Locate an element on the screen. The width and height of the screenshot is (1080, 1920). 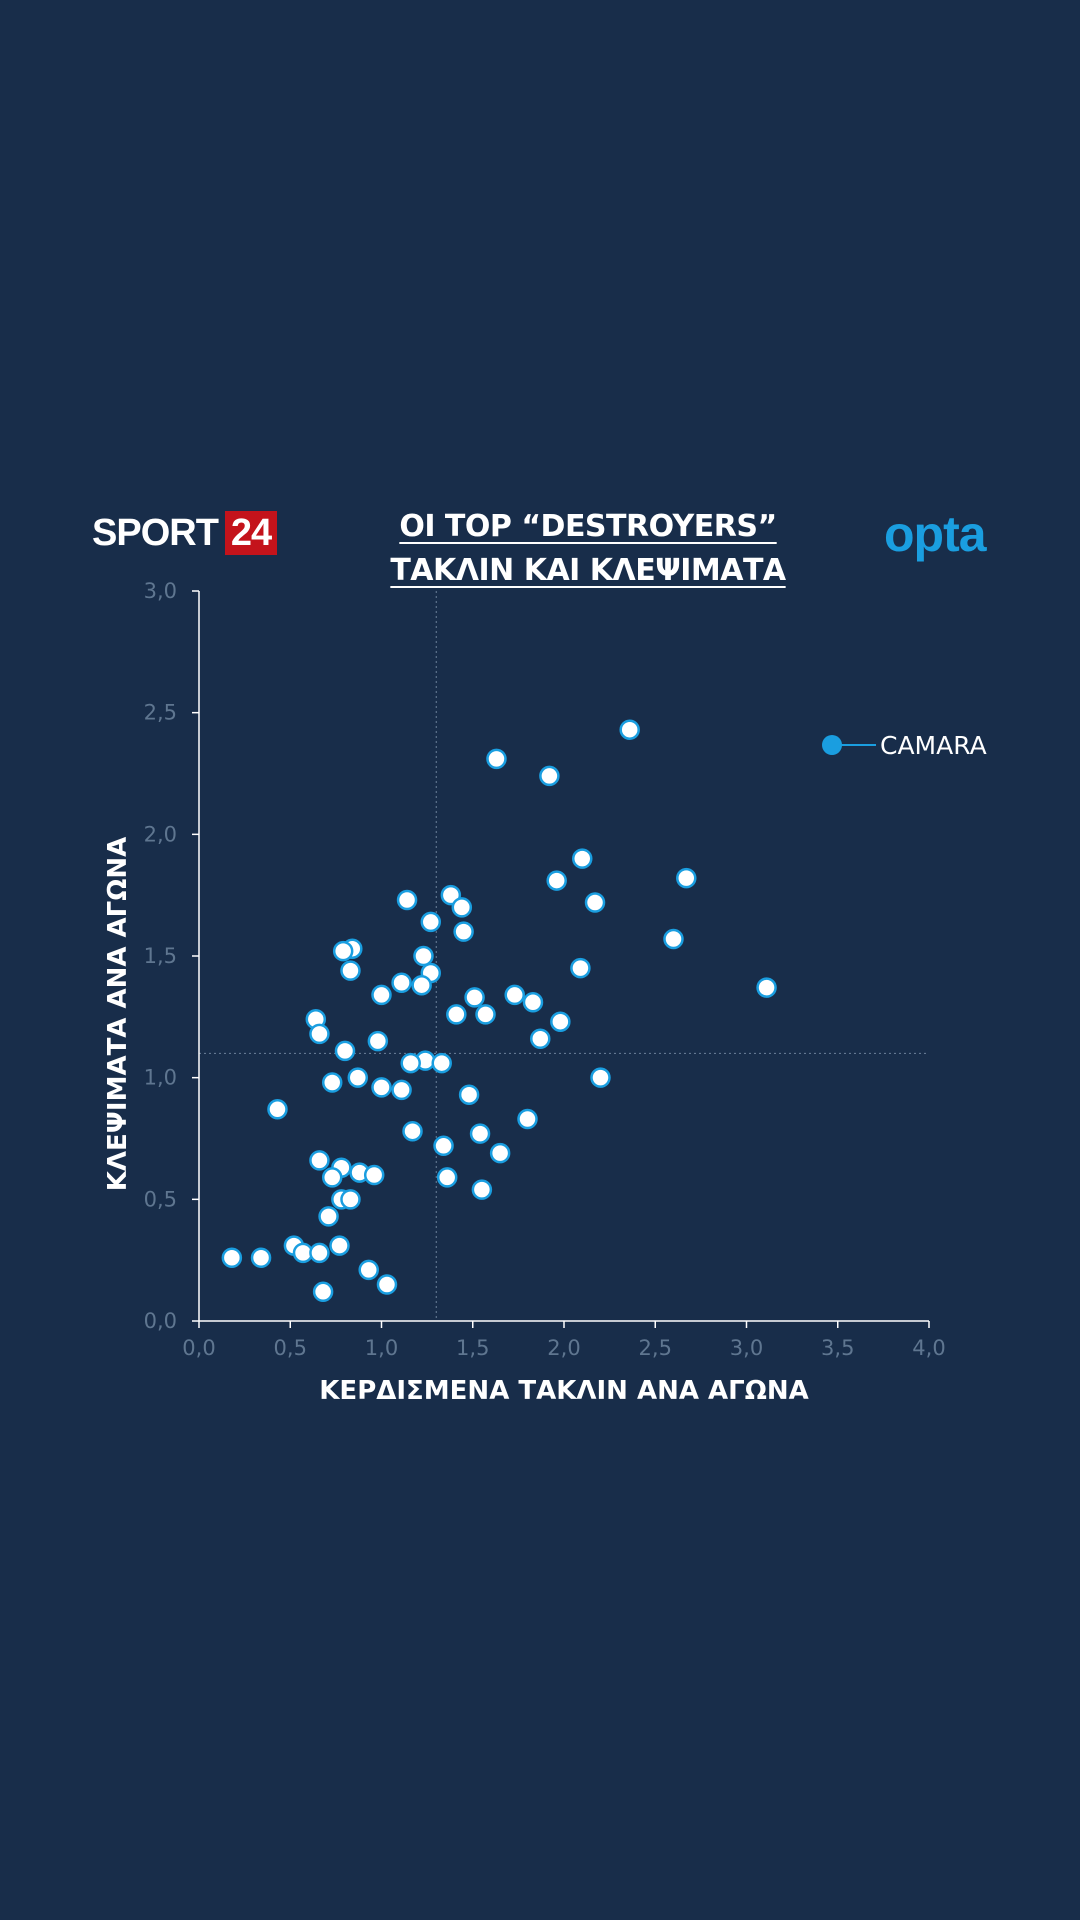
x-tick-label: 1,0 is located at coordinates (381, 1348).